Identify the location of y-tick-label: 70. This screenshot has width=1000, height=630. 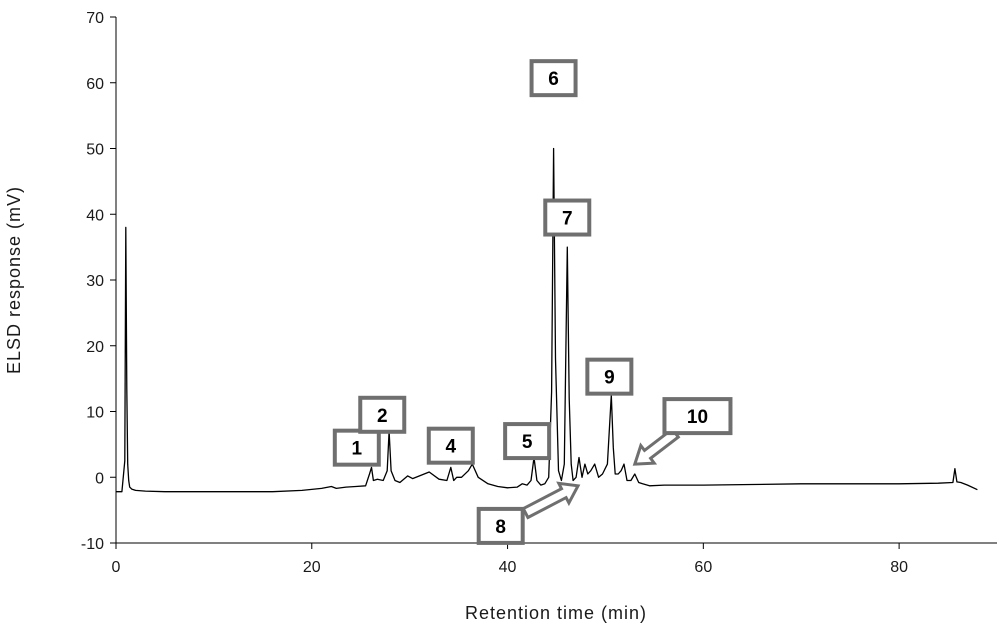
(95, 18).